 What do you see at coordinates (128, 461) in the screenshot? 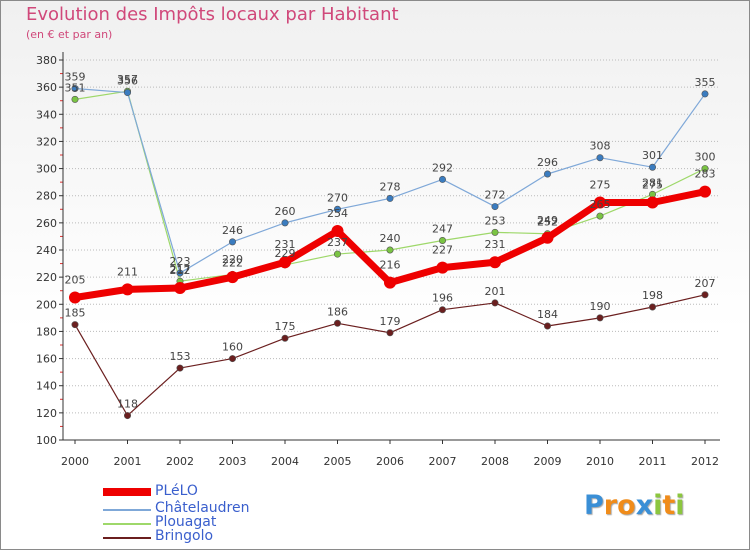
I see `x-tick-label: 2001` at bounding box center [128, 461].